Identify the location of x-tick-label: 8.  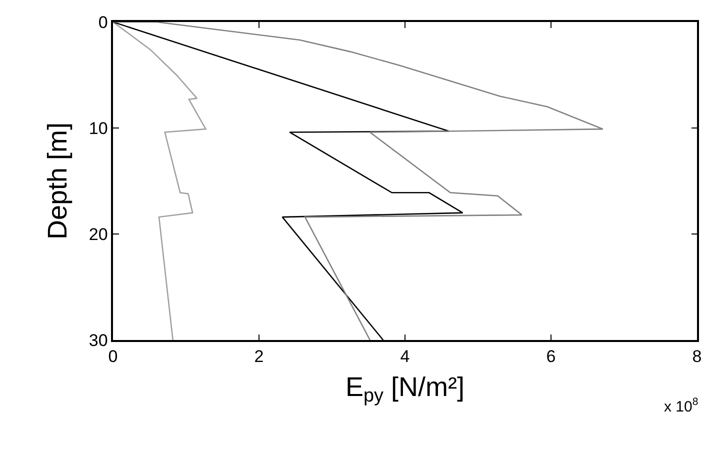
(697, 356).